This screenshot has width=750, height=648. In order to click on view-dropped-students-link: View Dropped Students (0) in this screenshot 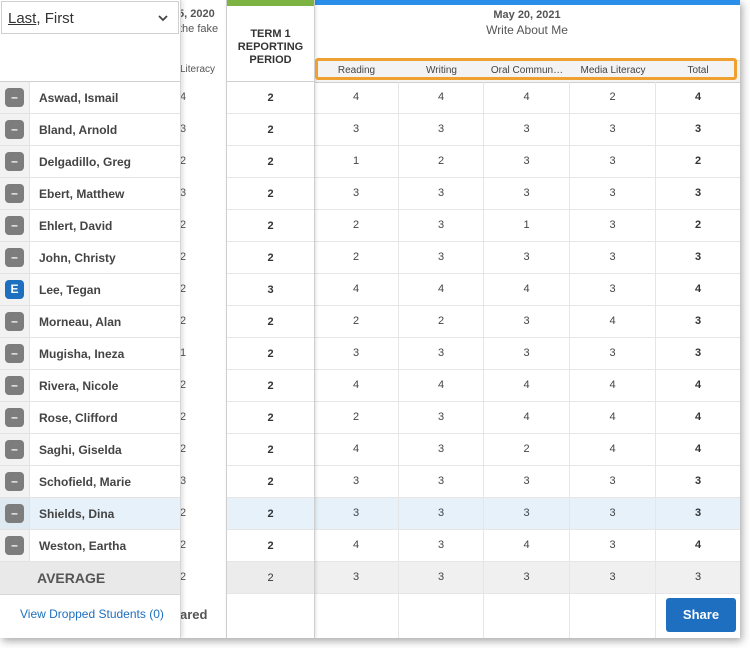, I will do `click(92, 614)`.